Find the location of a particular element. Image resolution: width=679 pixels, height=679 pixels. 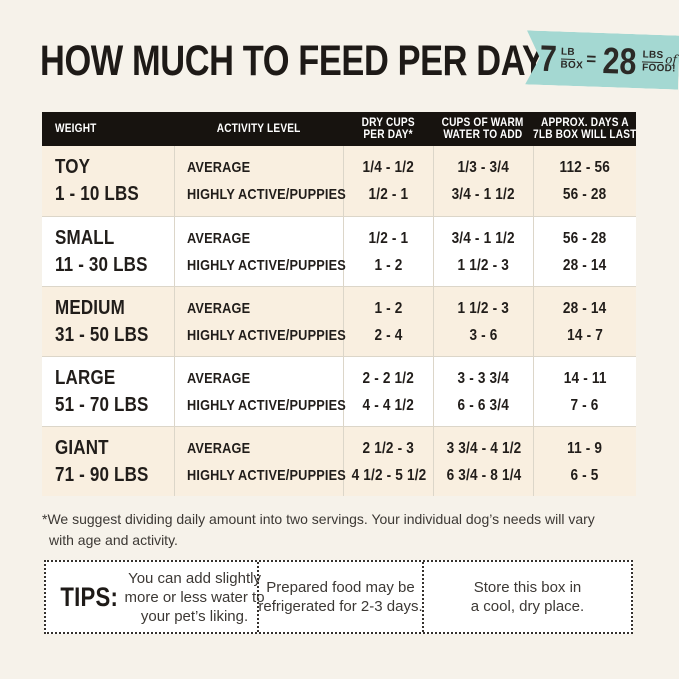

badge-box-unit: LB BOX is located at coordinates (571, 59).